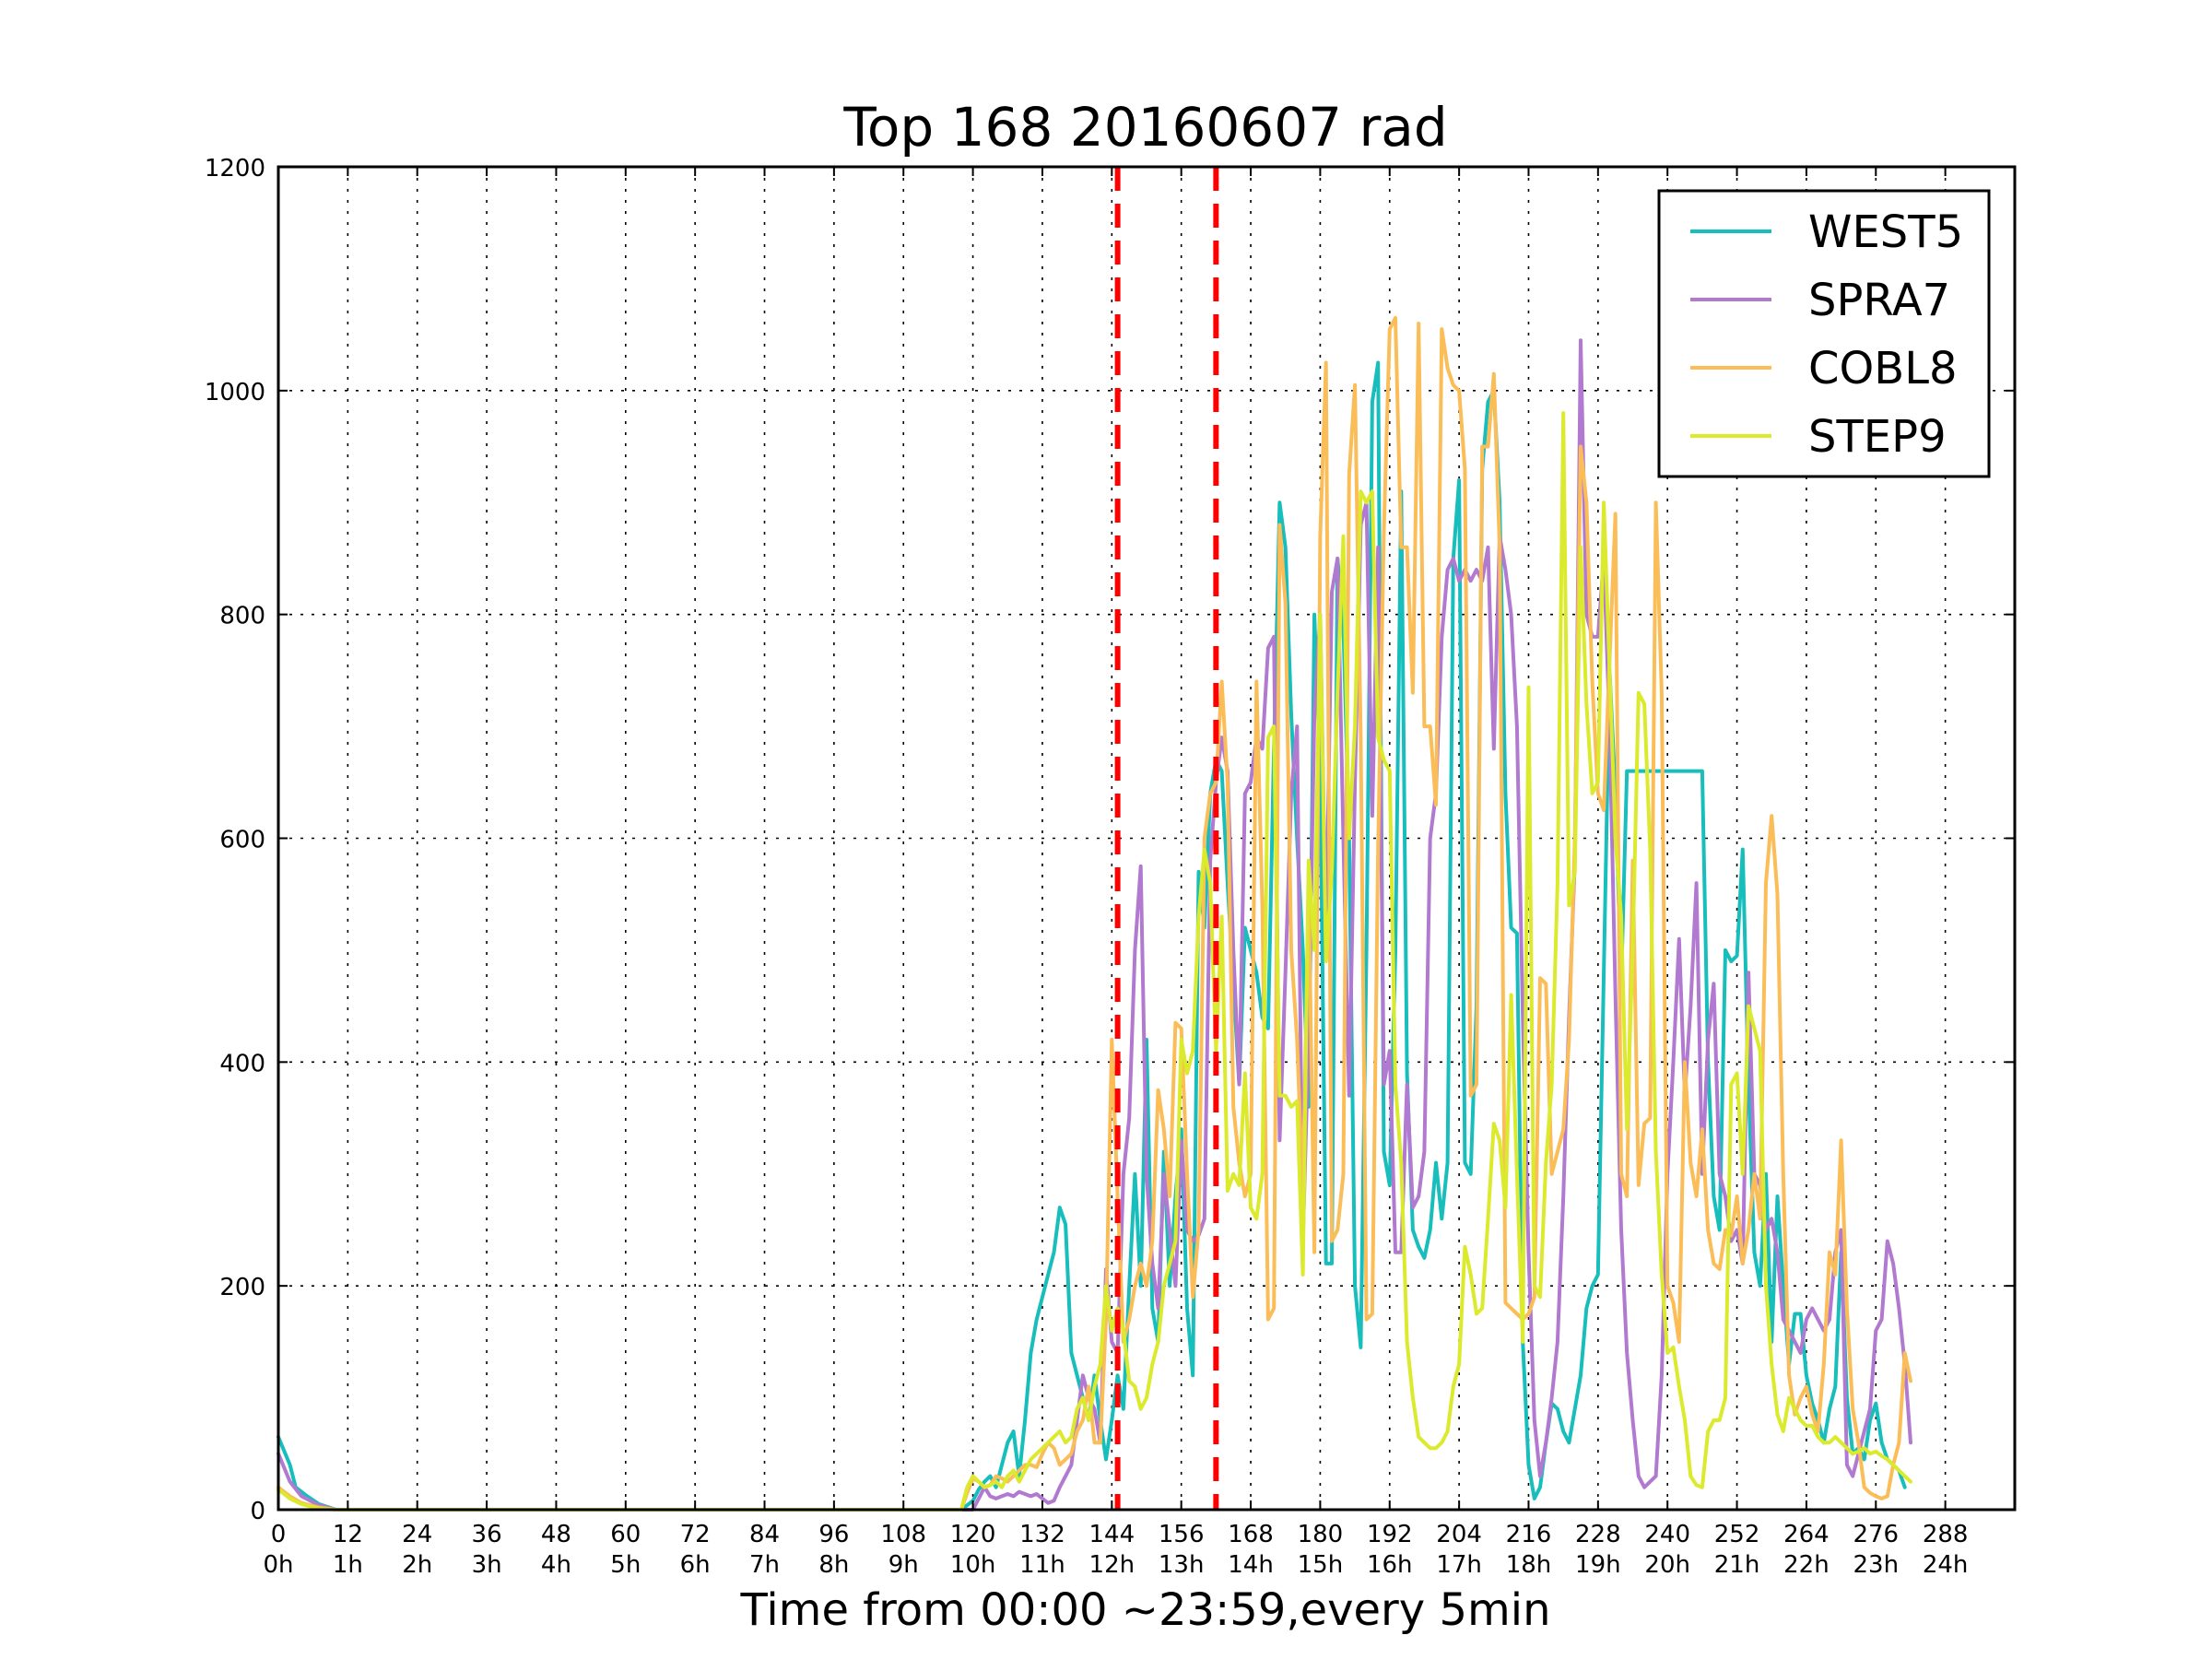 The height and width of the screenshot is (1659, 2212). I want to click on x-tick-label-hour: 17h, so click(1459, 1565).